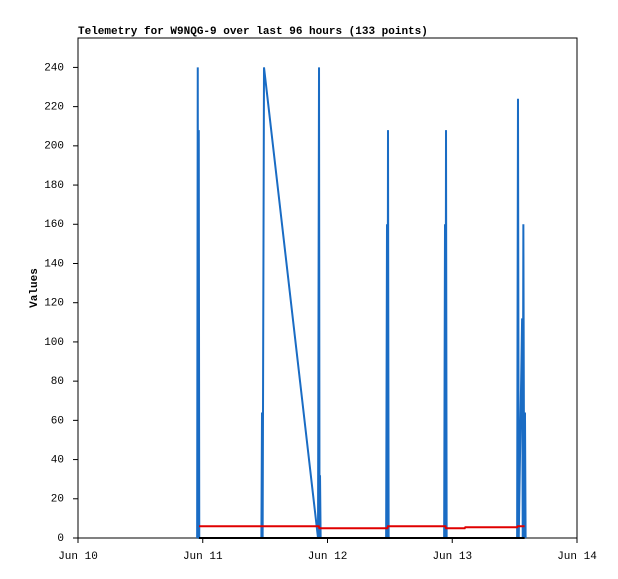 This screenshot has height=579, width=618. What do you see at coordinates (577, 557) in the screenshot?
I see `x-tick-label: Jun 14` at bounding box center [577, 557].